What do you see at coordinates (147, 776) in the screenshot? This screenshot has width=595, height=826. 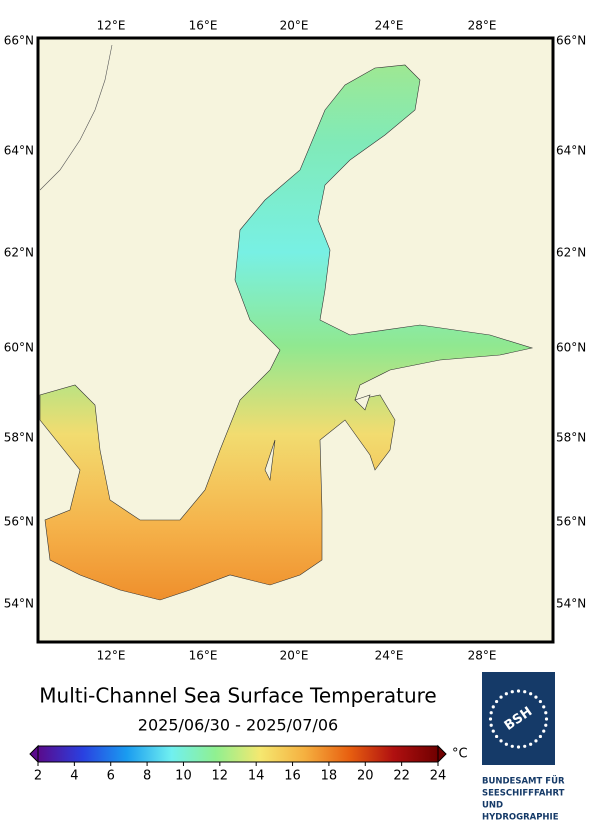 I see `colorbar-tick-label: 8` at bounding box center [147, 776].